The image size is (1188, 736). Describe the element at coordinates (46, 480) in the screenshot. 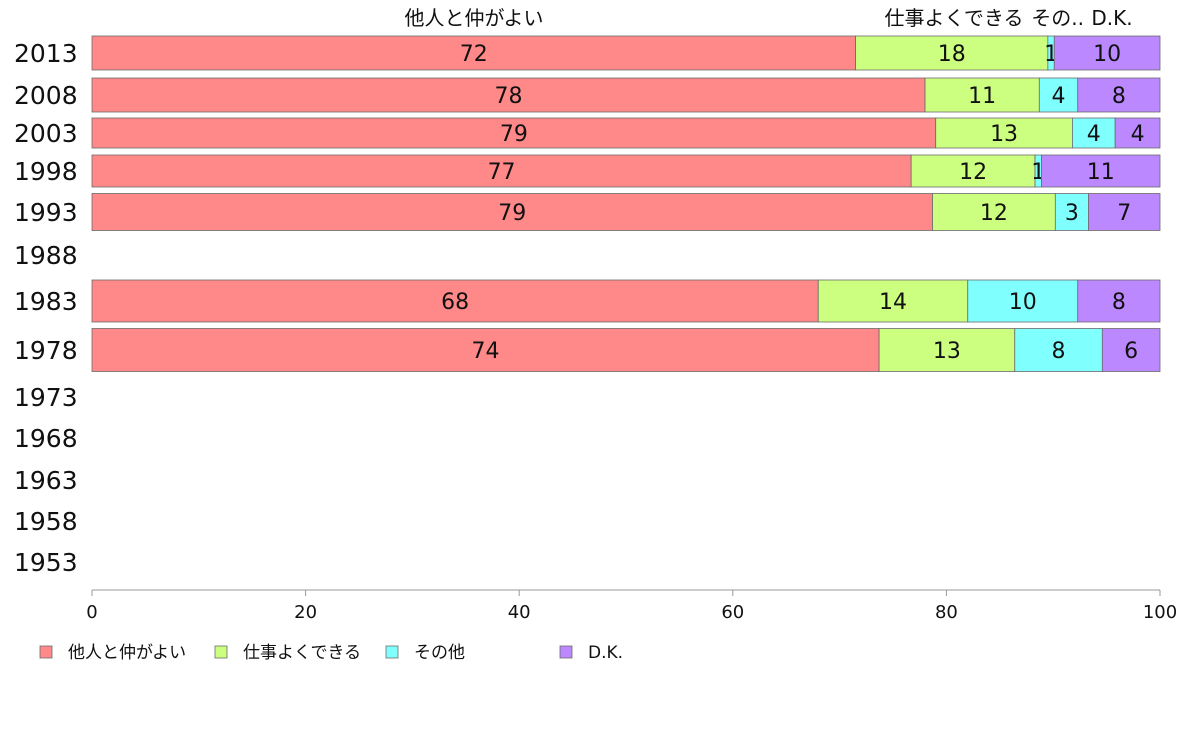

I see `category-label-1963: 1963` at that location.